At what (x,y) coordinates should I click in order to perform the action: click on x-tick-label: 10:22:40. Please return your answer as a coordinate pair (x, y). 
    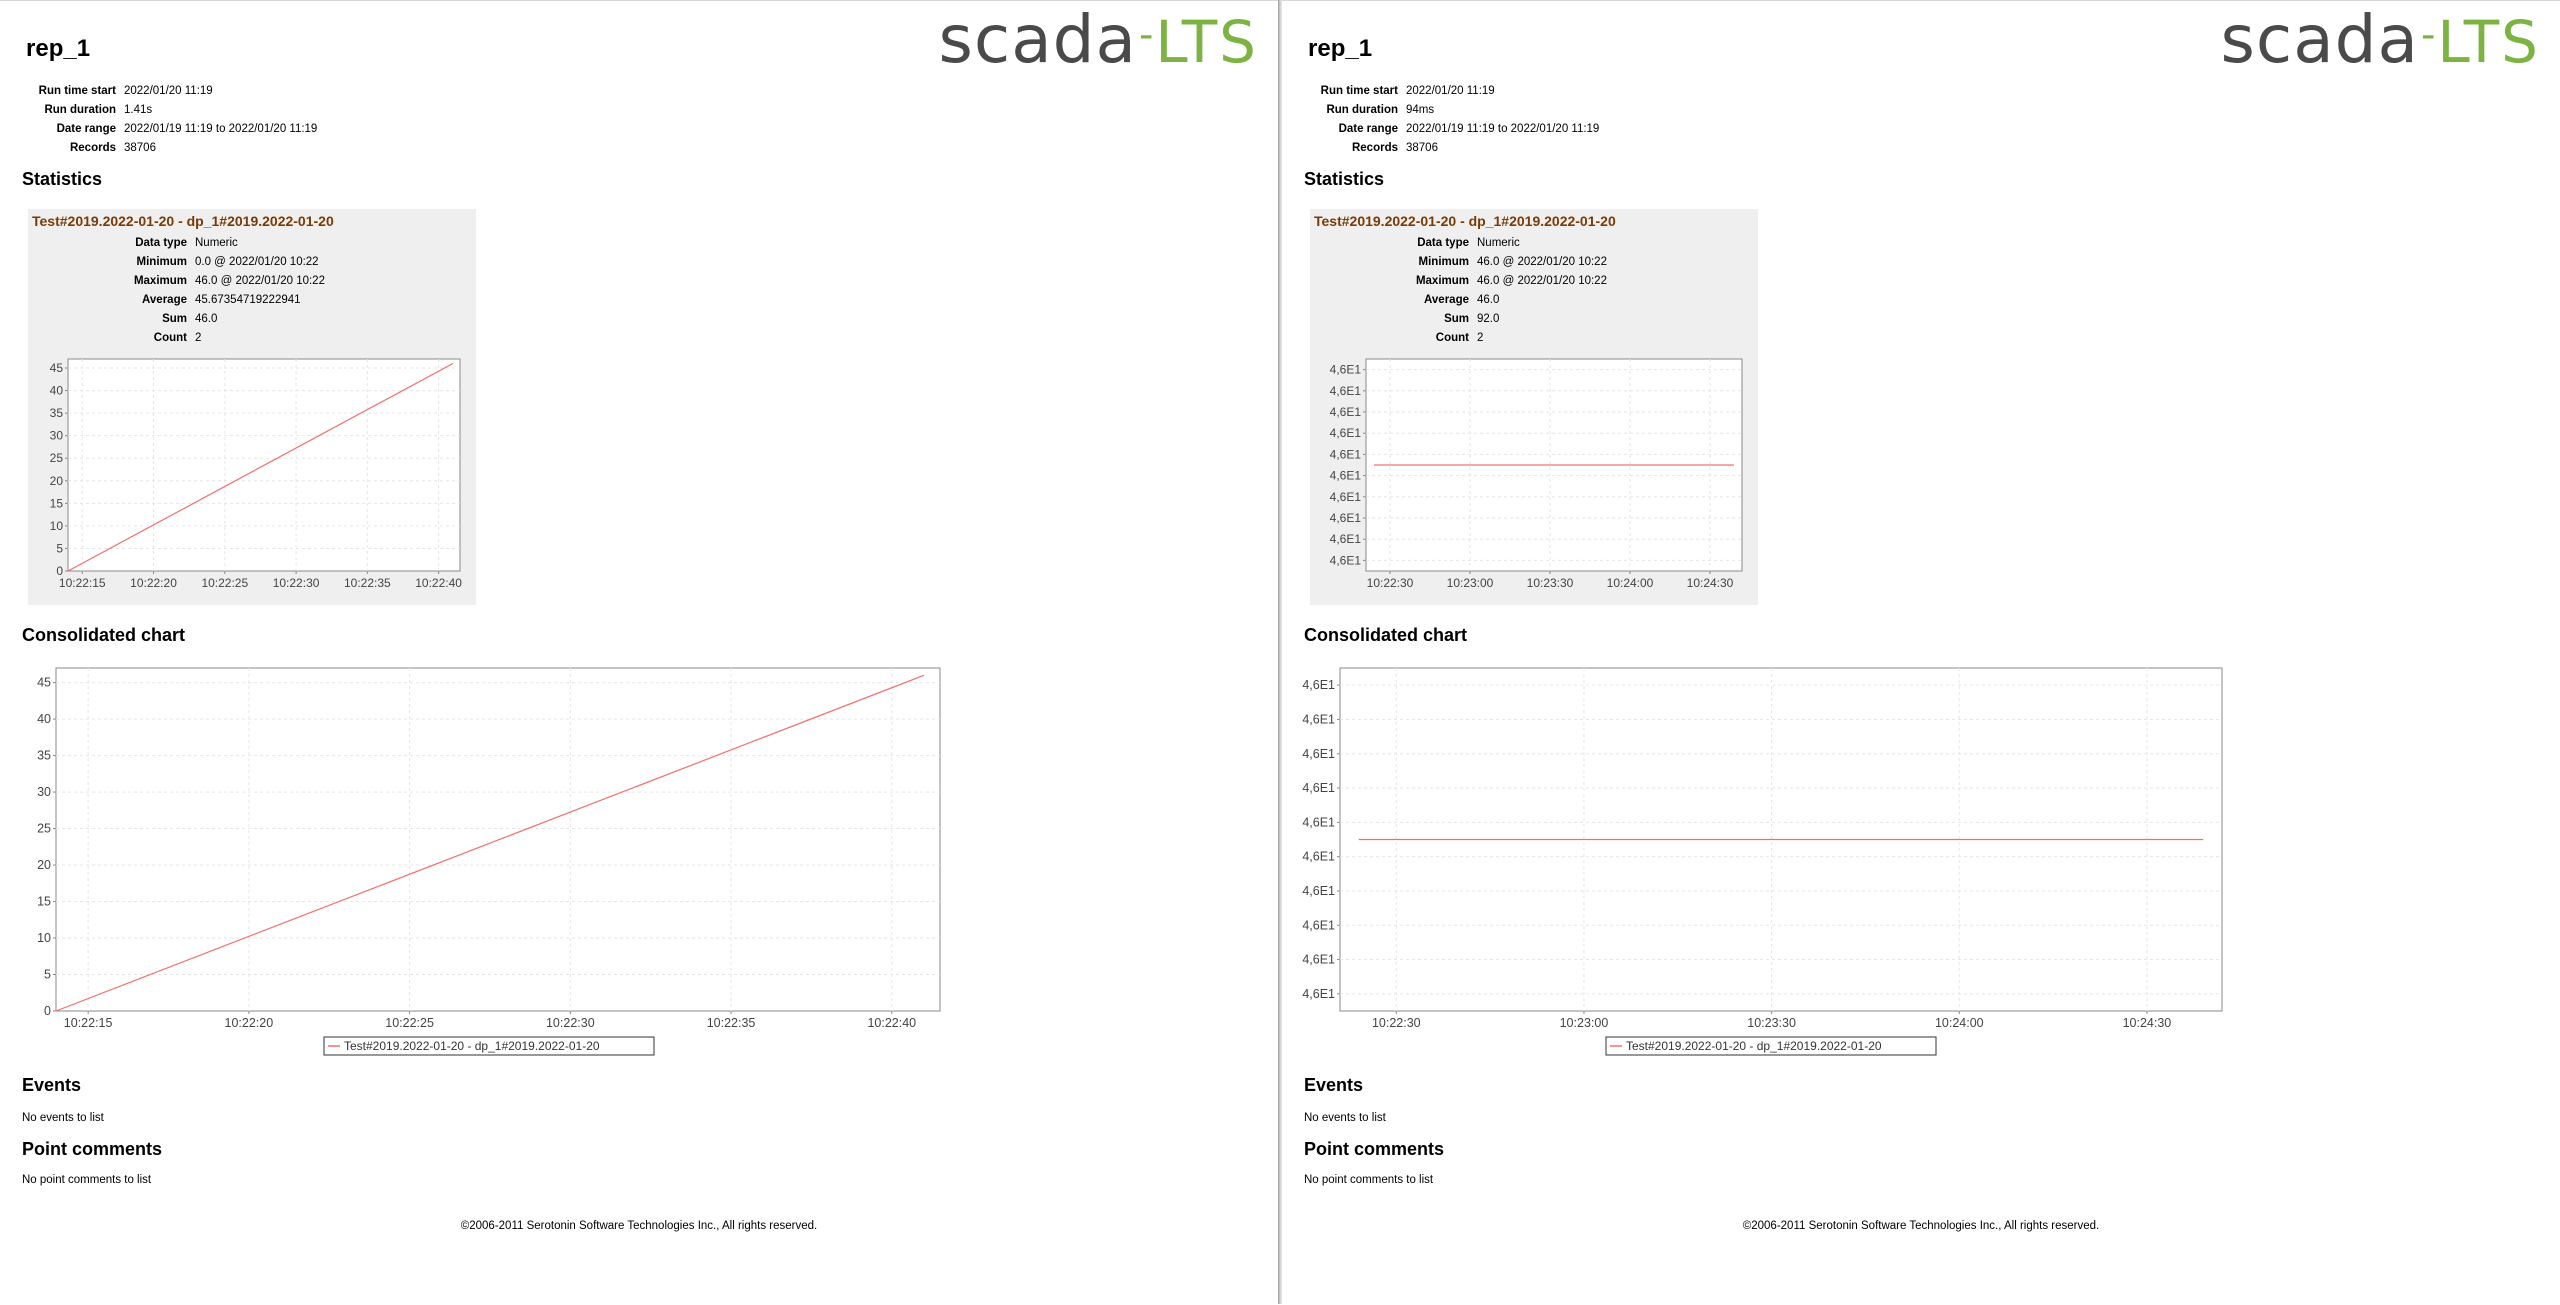
    Looking at the image, I should click on (438, 583).